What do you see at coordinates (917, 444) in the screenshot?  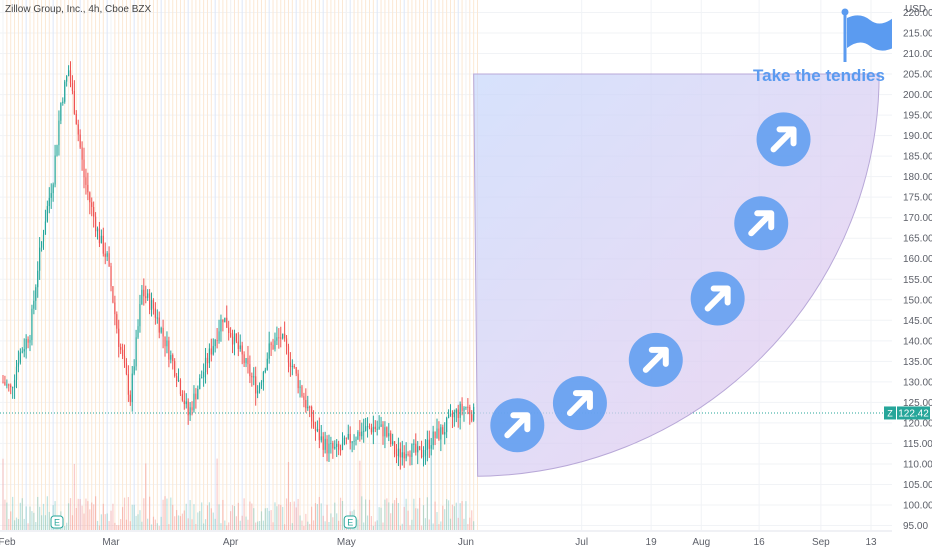 I see `y-tick-label: 115.00` at bounding box center [917, 444].